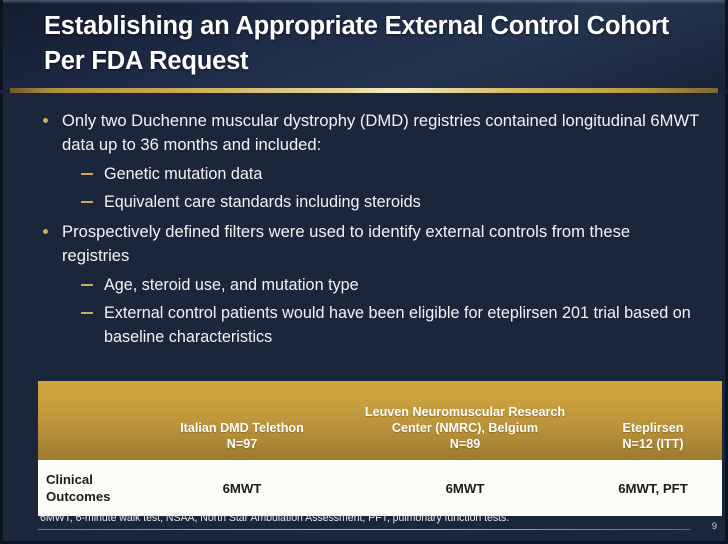  Describe the element at coordinates (231, 285) in the screenshot. I see `sub-bullet-text: Age, steroid use, and mutation type` at that location.